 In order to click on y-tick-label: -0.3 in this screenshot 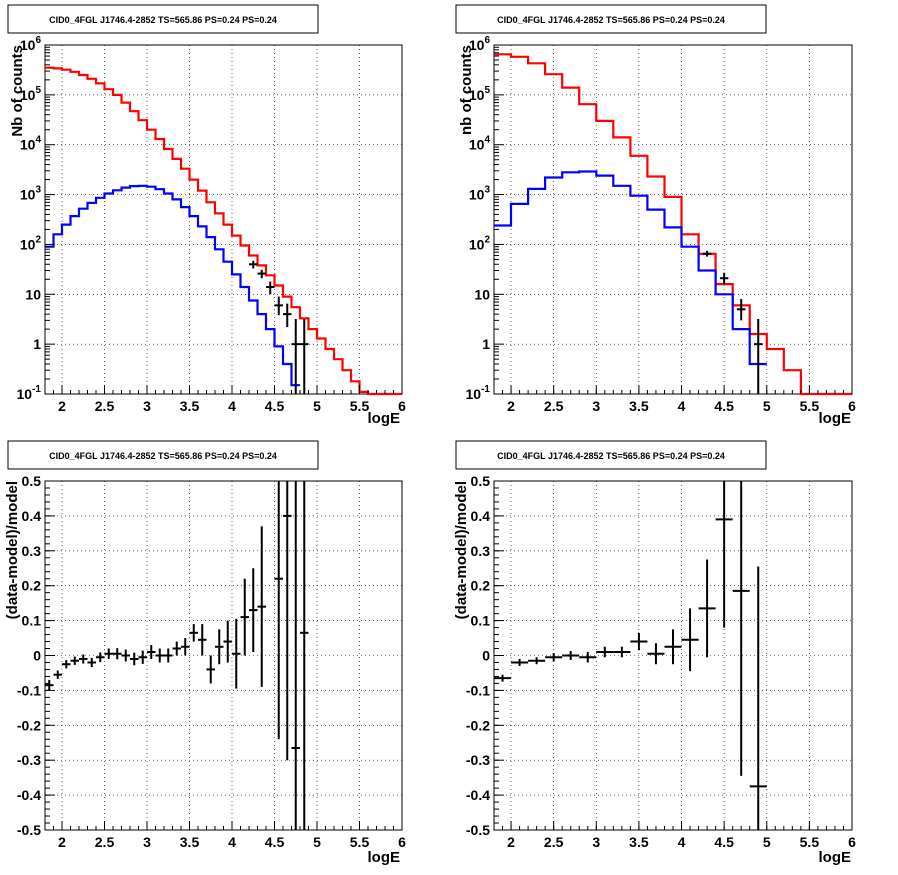, I will do `click(478, 760)`.